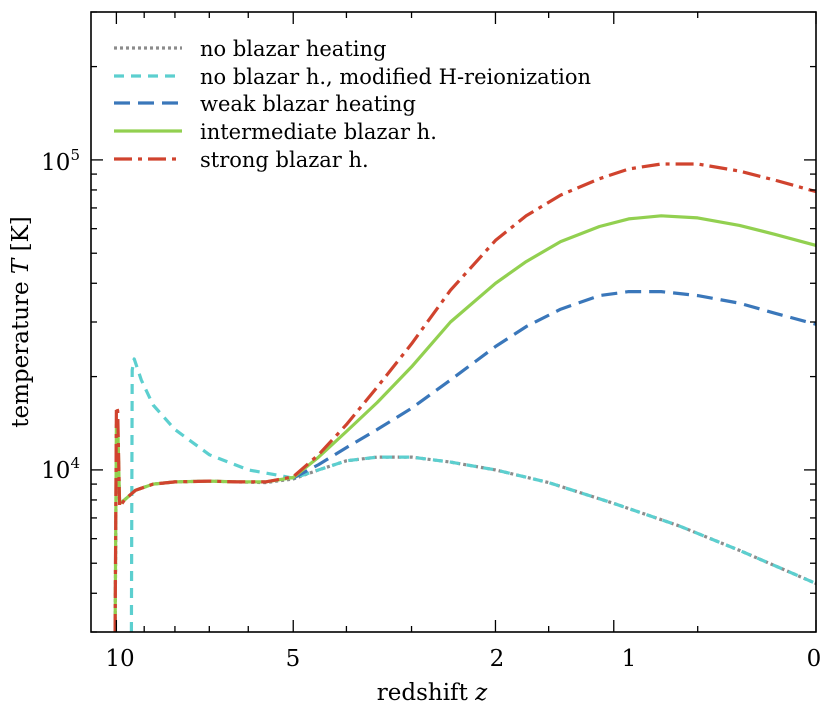 This screenshot has width=832, height=710. I want to click on legend-label-strong-blazar-heating: strong blazar h., so click(284, 160).